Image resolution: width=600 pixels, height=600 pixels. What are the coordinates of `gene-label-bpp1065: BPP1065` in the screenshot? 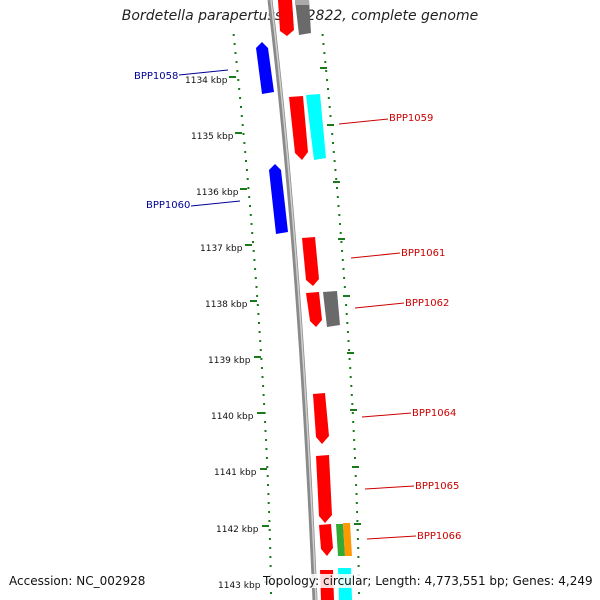 It's located at (437, 486).